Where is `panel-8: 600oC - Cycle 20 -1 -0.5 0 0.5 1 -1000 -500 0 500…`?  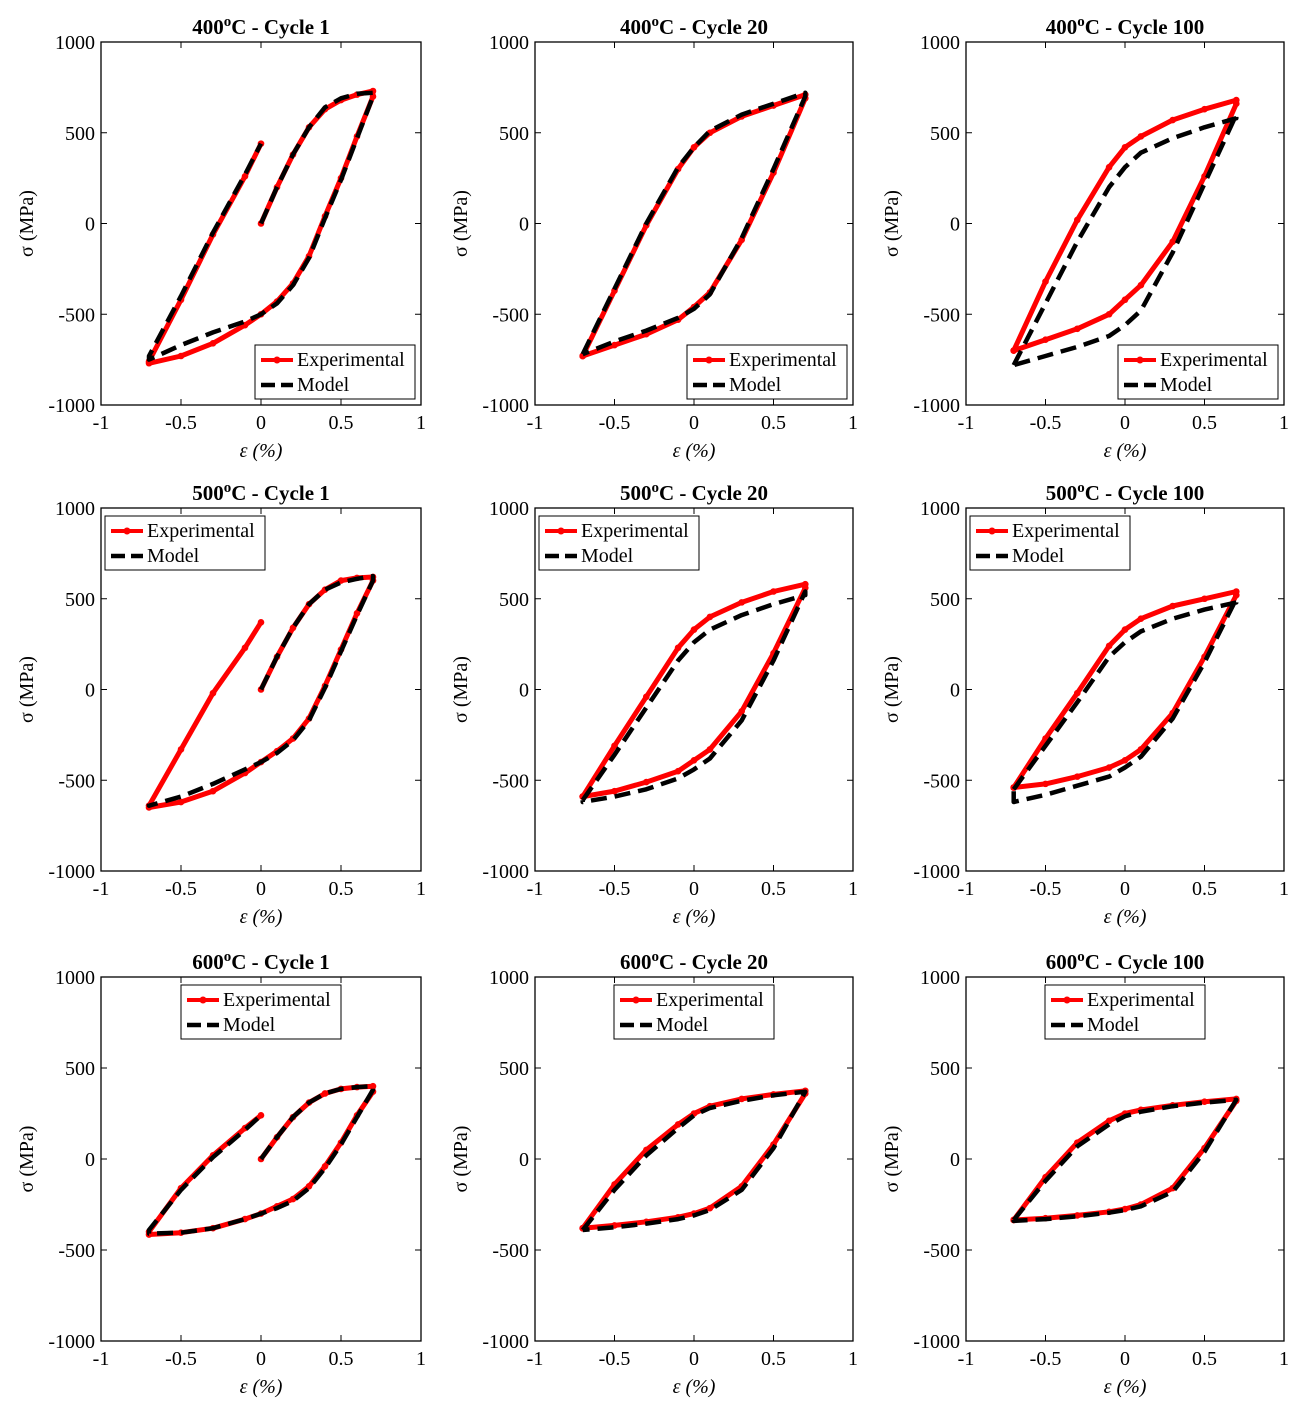
panel-8: 600oC - Cycle 20 -1 -0.5 0 0.5 1 -1000 -500 0 500… is located at coordinates (654, 1173).